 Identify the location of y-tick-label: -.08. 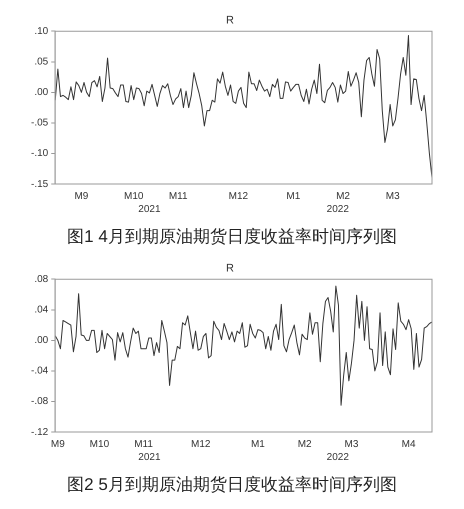
(39, 402).